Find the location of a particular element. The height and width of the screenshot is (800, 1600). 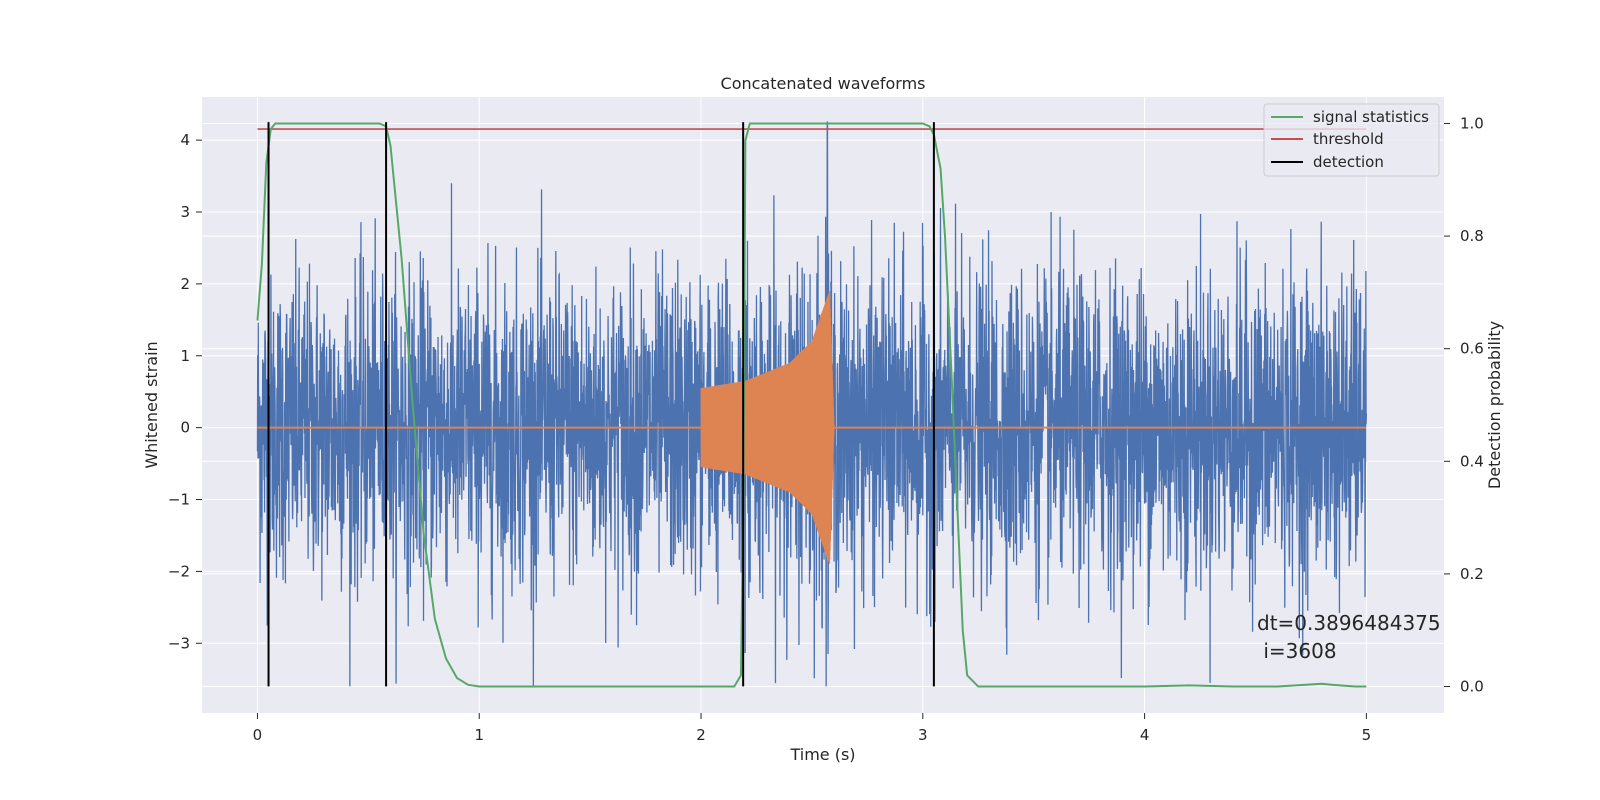

y-tick-label: 3 is located at coordinates (185, 212).